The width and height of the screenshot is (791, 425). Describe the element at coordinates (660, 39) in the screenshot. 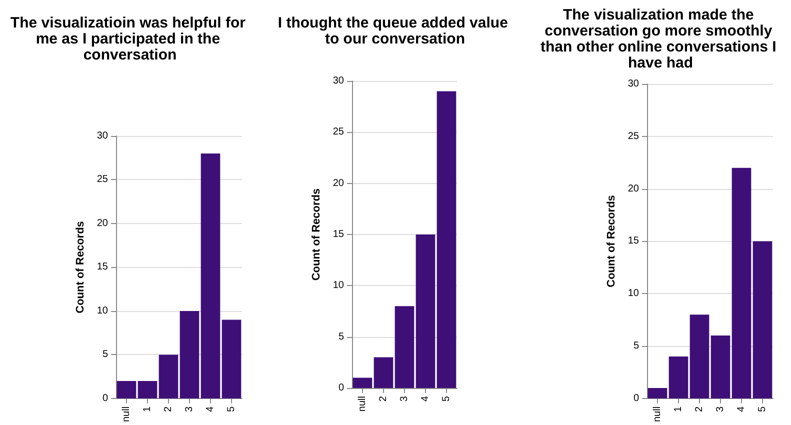

I see `chart-title: The visualization made the conversation go more smoothly than other online conversations I have had` at that location.